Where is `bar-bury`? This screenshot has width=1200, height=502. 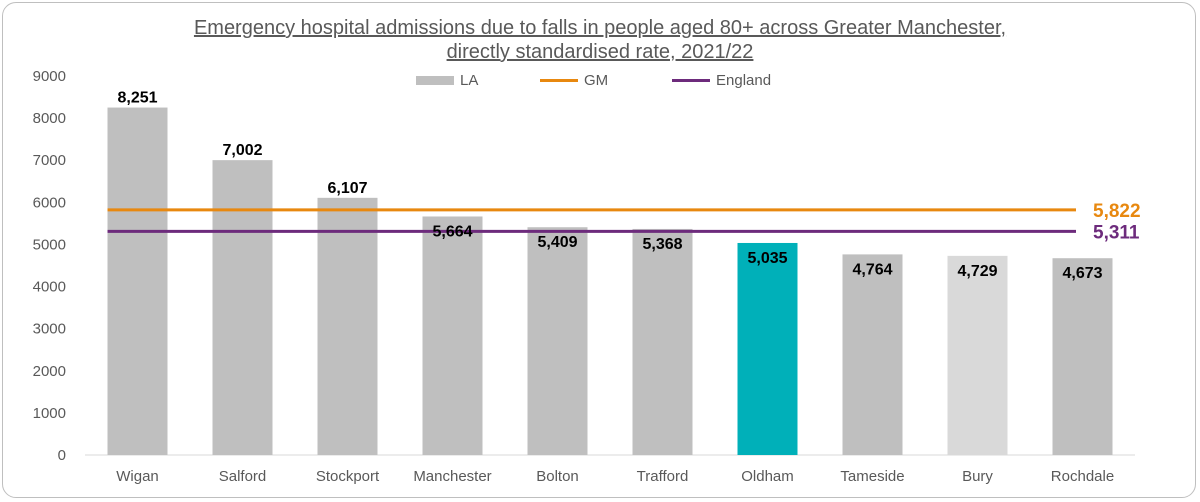
bar-bury is located at coordinates (977, 355).